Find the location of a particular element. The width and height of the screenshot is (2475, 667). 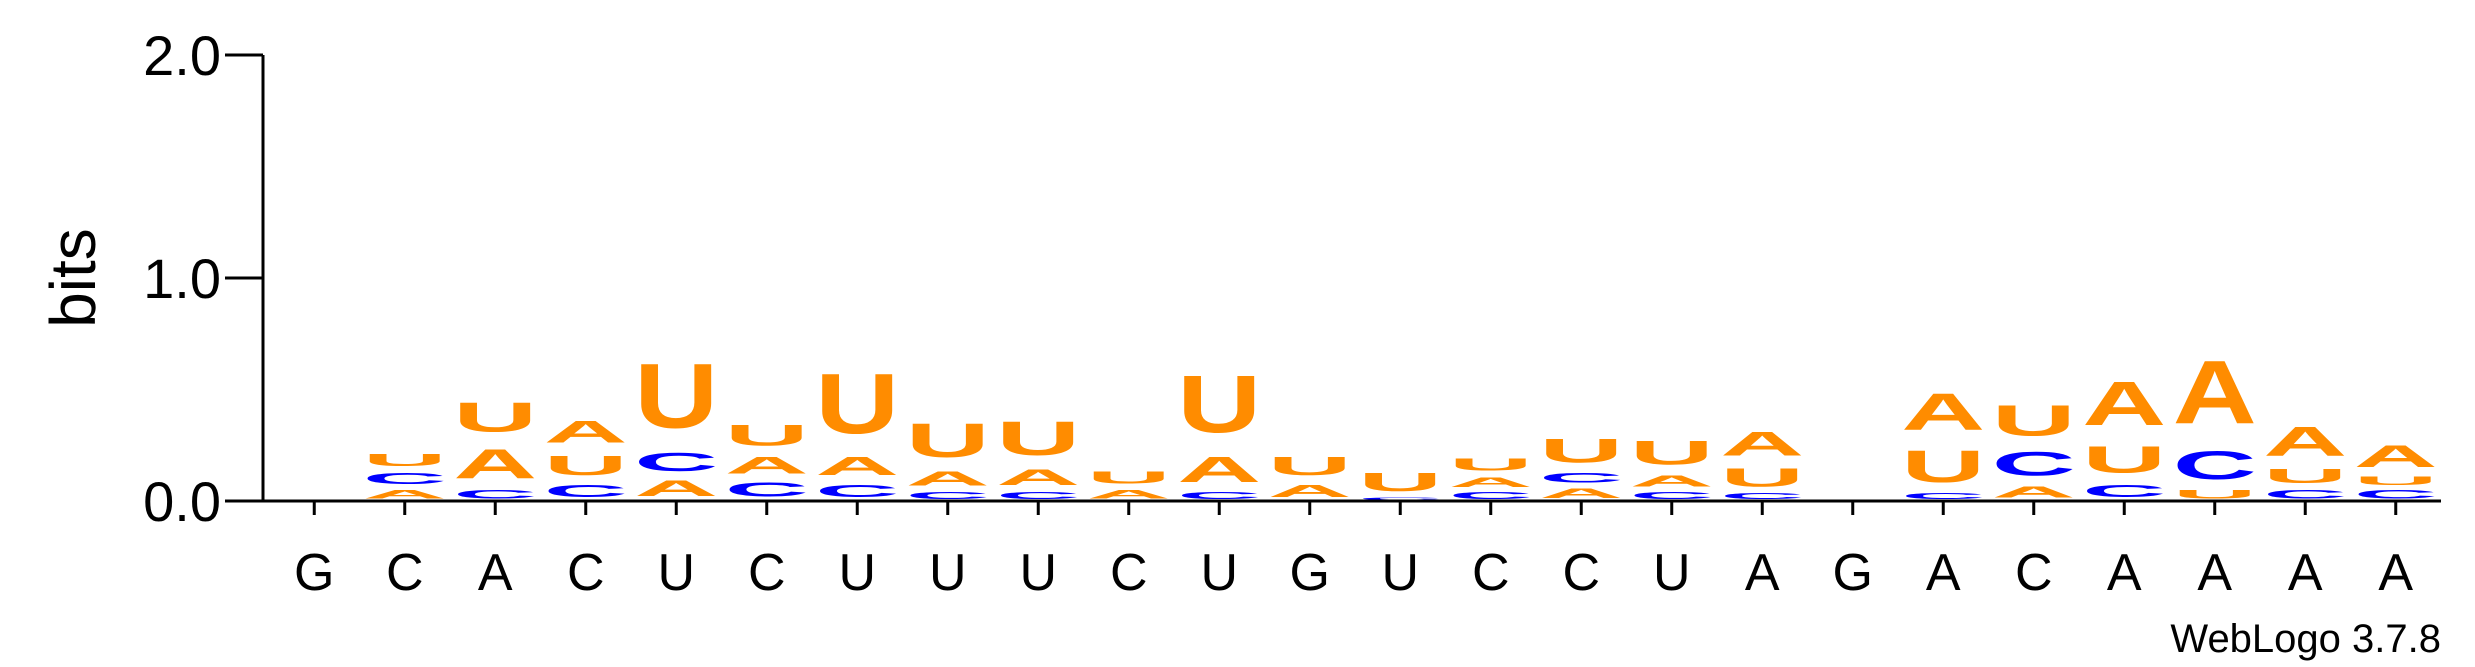

y-axis-ticks: 0.0 1.0 2.0 is located at coordinates (203, 278).